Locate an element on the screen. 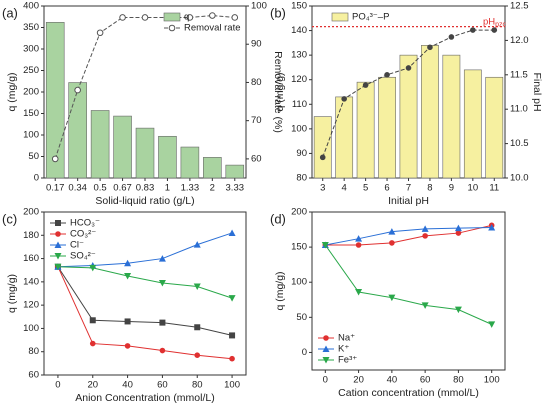  x-tick-label: 0.67 is located at coordinates (122, 188).